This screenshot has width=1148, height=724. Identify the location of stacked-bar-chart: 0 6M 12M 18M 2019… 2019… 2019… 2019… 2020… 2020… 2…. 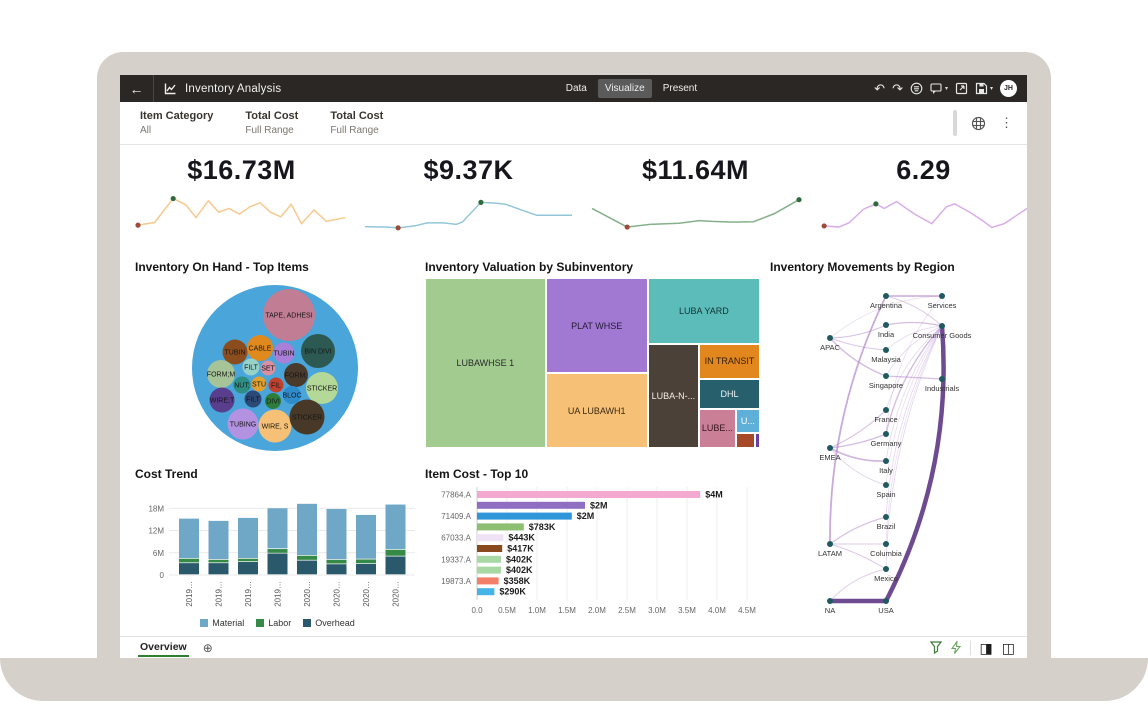
(277, 548).